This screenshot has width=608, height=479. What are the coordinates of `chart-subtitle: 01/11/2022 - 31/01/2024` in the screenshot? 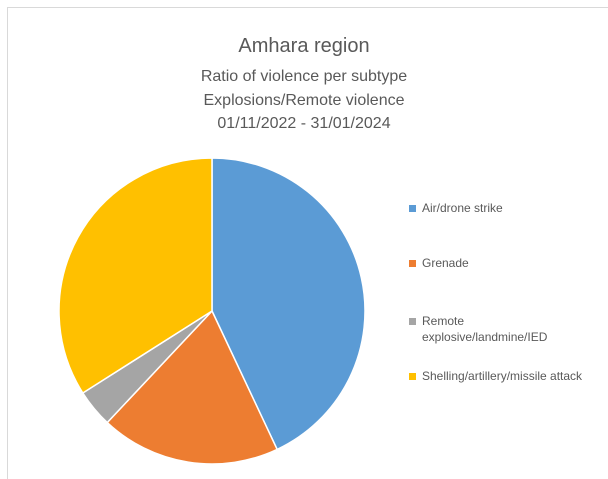 It's located at (303, 123).